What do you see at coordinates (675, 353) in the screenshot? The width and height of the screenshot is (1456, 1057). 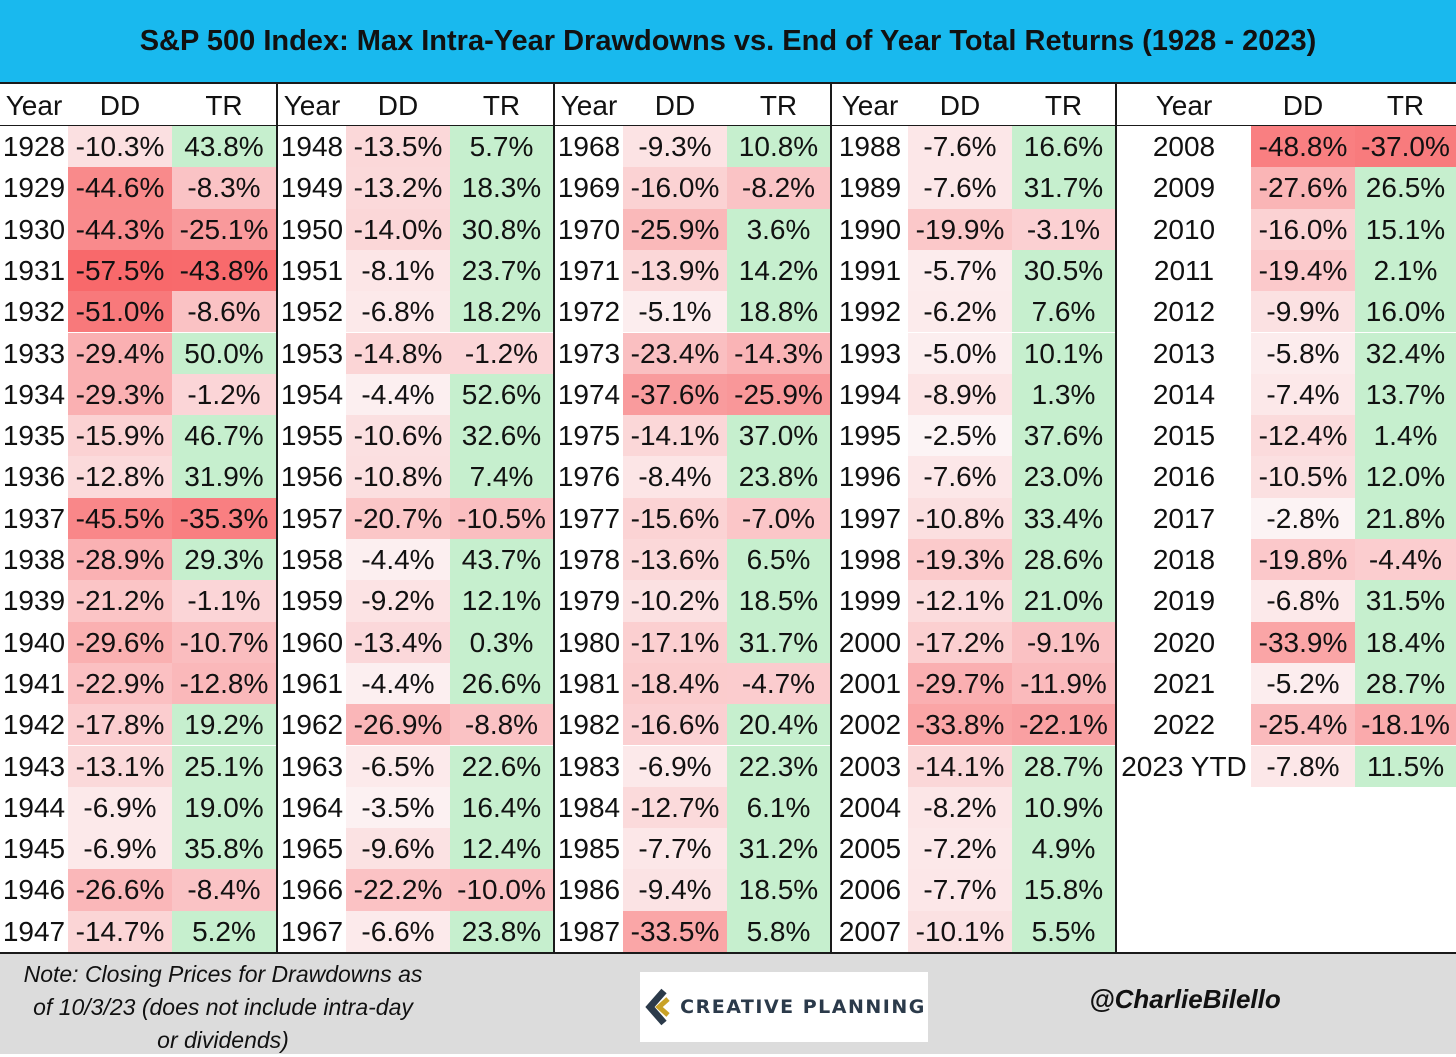 I see `drawdown-cell: -23.4%` at bounding box center [675, 353].